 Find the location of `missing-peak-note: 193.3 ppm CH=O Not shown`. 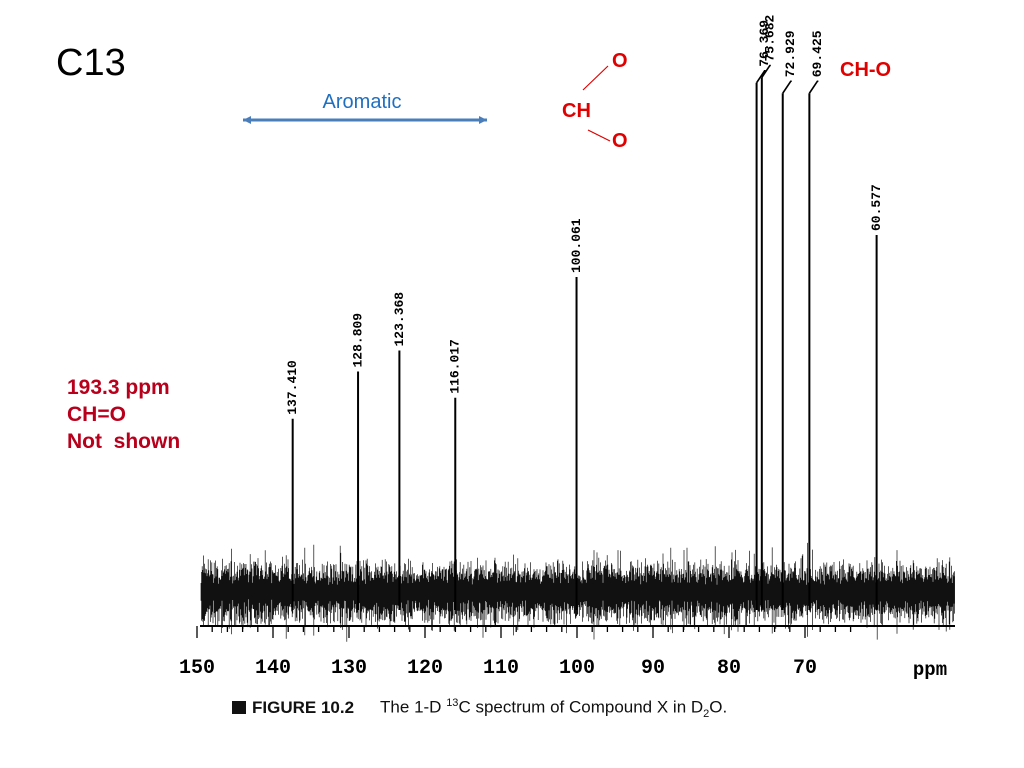

missing-peak-note: 193.3 ppm CH=O Not shown is located at coordinates (123, 414).